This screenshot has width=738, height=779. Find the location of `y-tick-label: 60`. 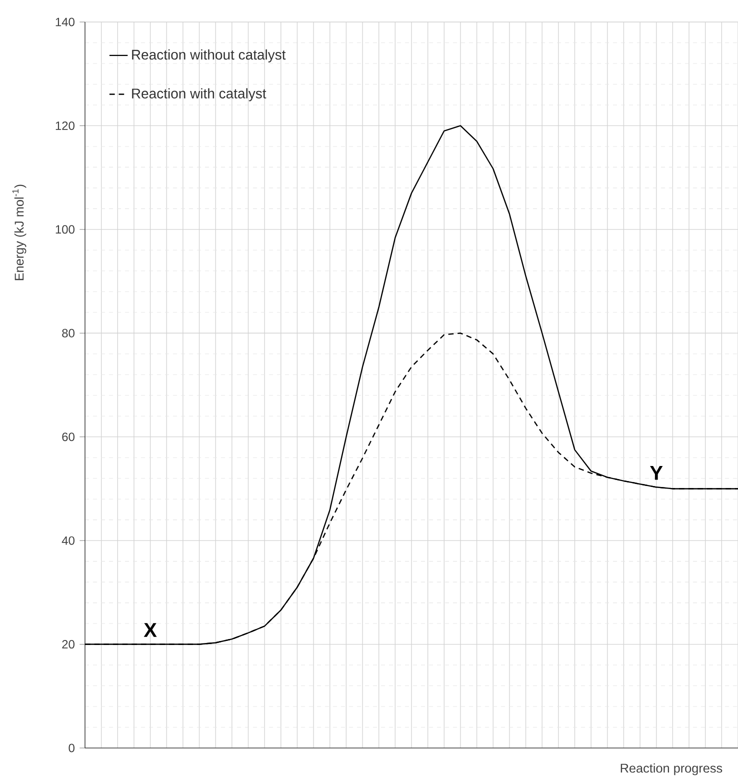

y-tick-label: 60 is located at coordinates (68, 437).